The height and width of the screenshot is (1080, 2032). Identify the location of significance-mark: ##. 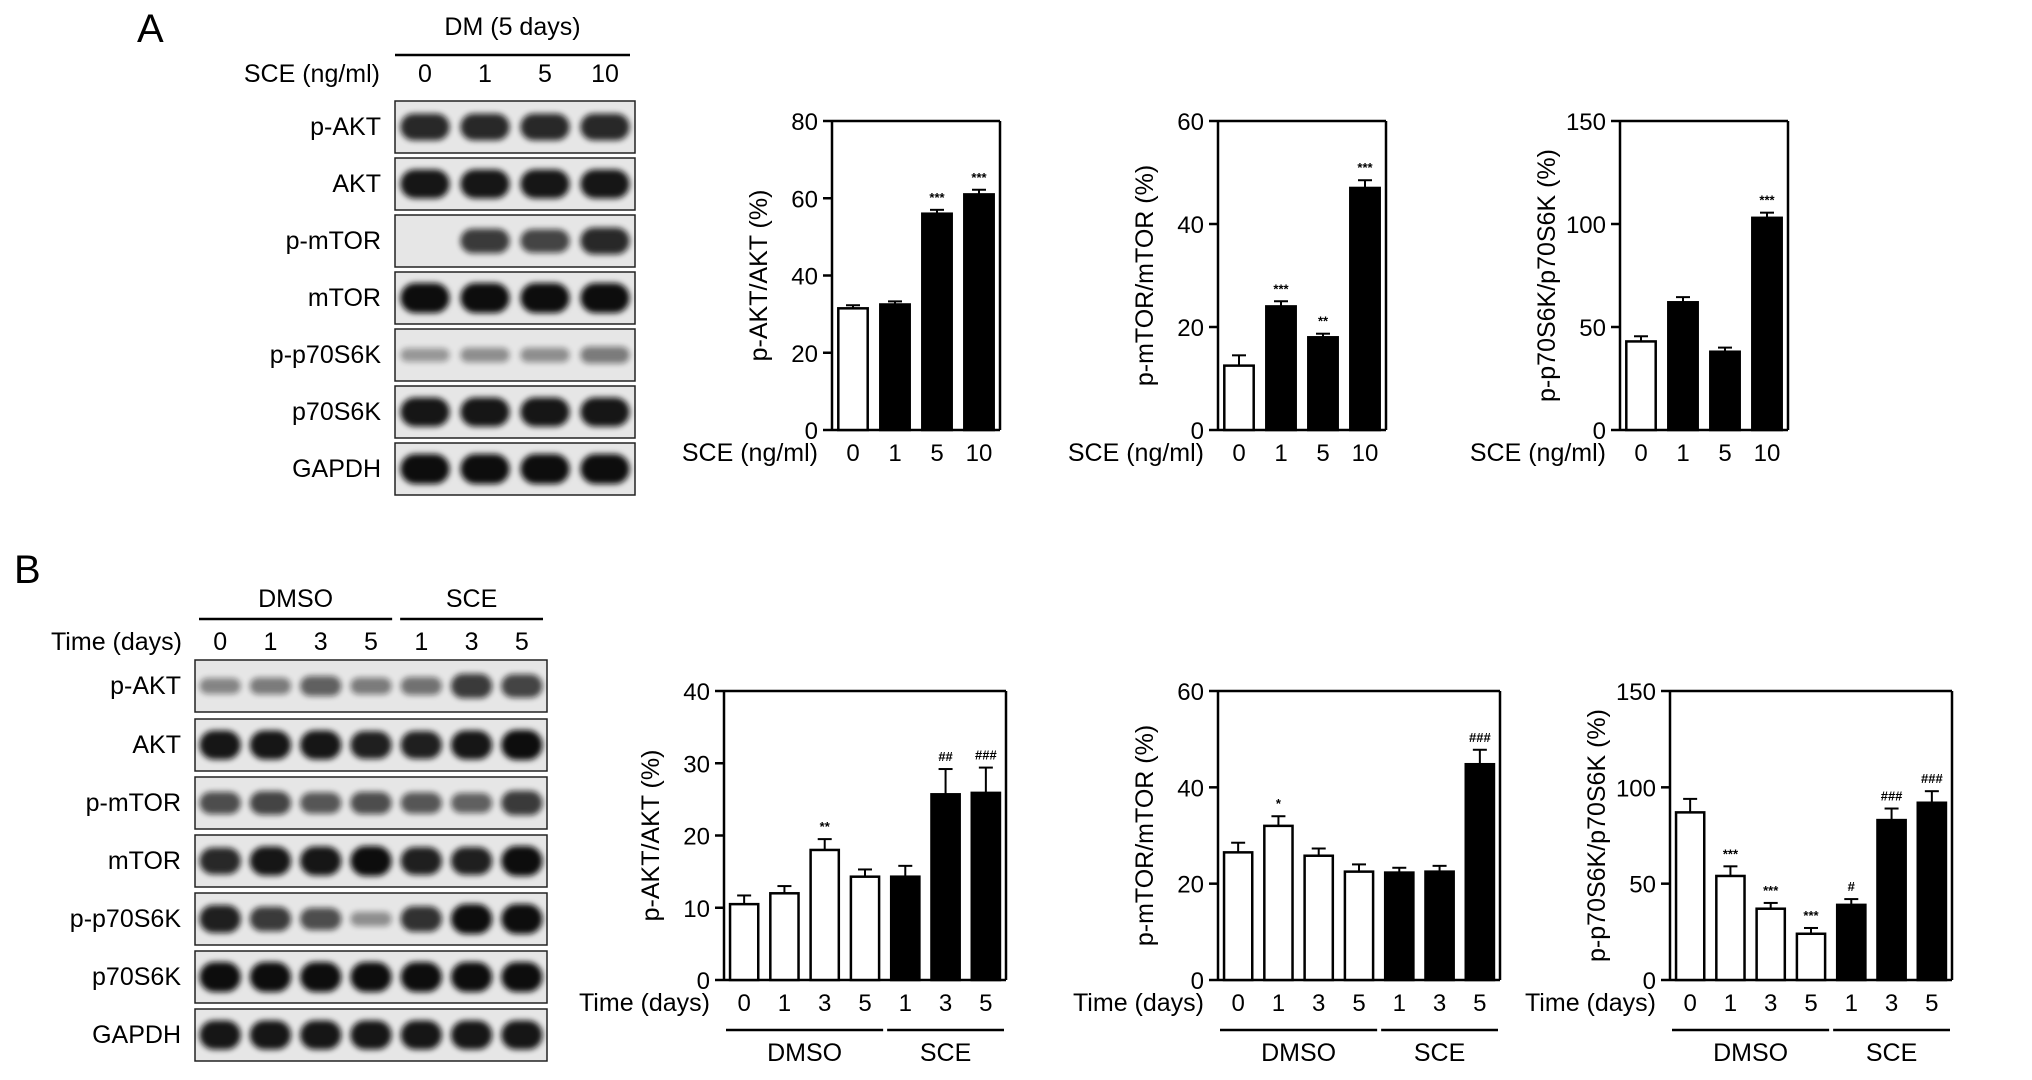
(945, 756).